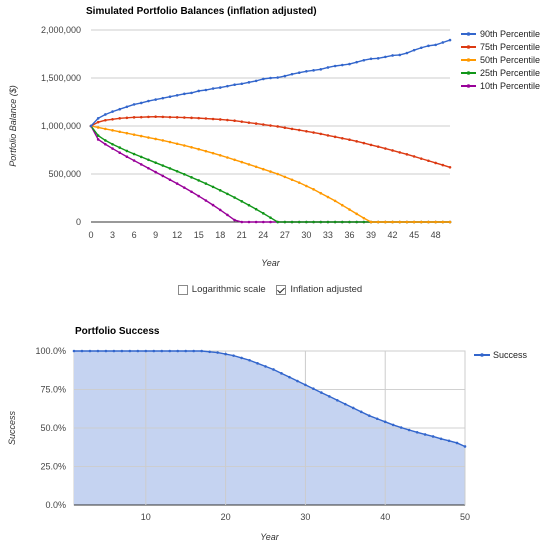 This screenshot has width=540, height=543. I want to click on legend-label-25th-percentile: 25th Percentile, so click(510, 73).